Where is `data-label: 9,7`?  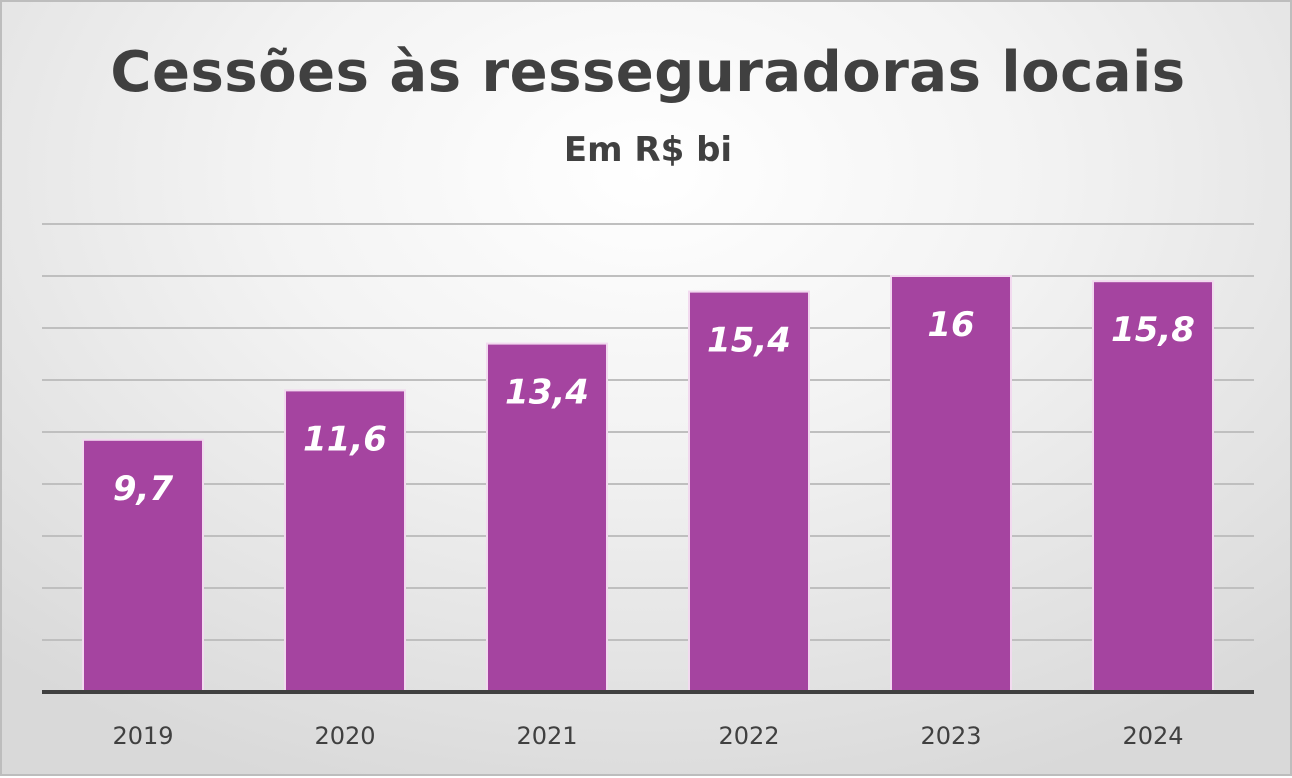 data-label: 9,7 is located at coordinates (143, 489).